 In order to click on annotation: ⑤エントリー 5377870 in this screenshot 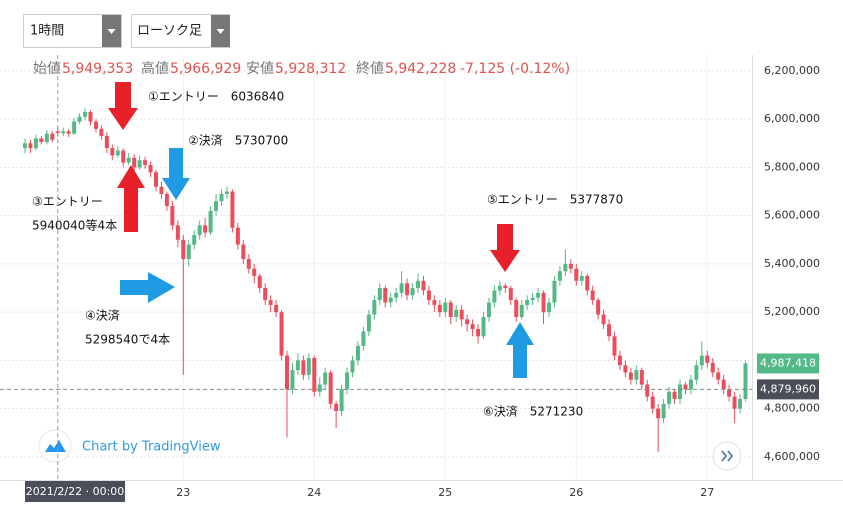, I will do `click(555, 200)`.